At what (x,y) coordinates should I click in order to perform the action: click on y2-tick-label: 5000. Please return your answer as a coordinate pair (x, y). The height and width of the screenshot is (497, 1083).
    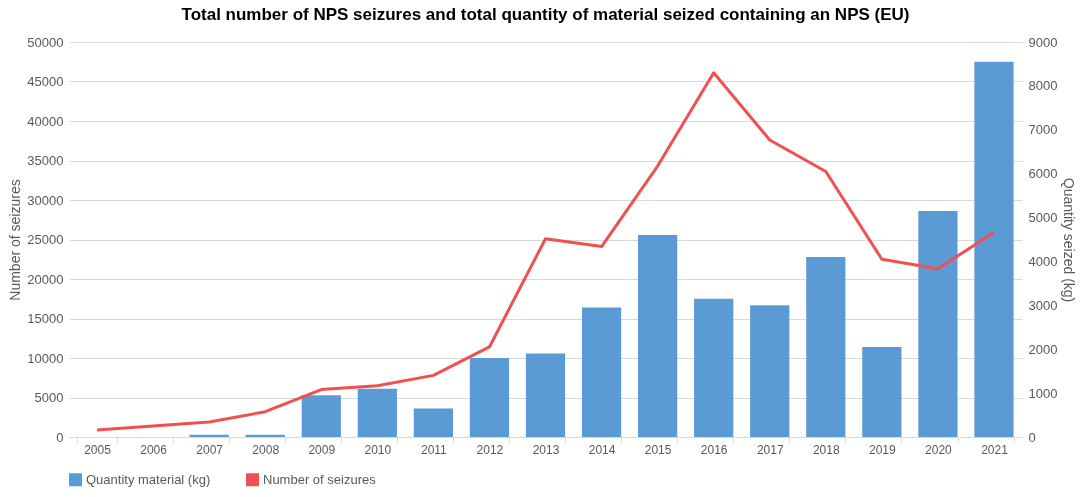
    Looking at the image, I should click on (1043, 218).